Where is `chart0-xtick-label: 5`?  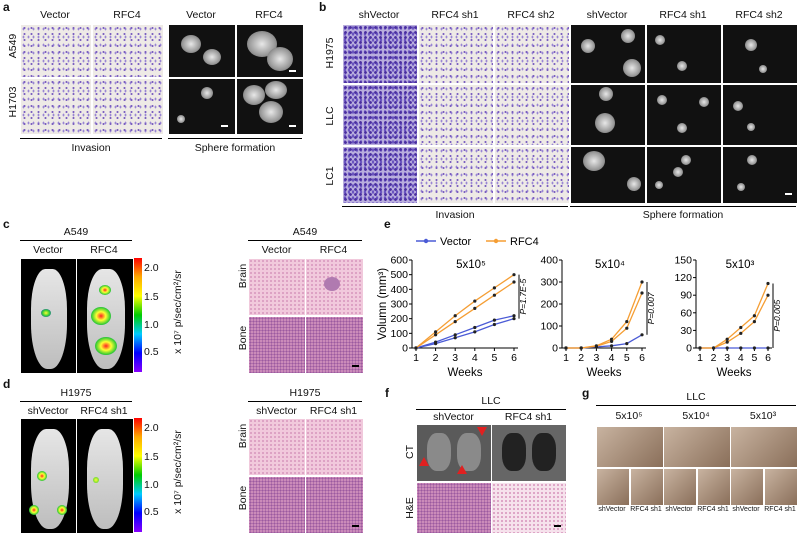 chart0-xtick-label: 5 is located at coordinates (494, 358).